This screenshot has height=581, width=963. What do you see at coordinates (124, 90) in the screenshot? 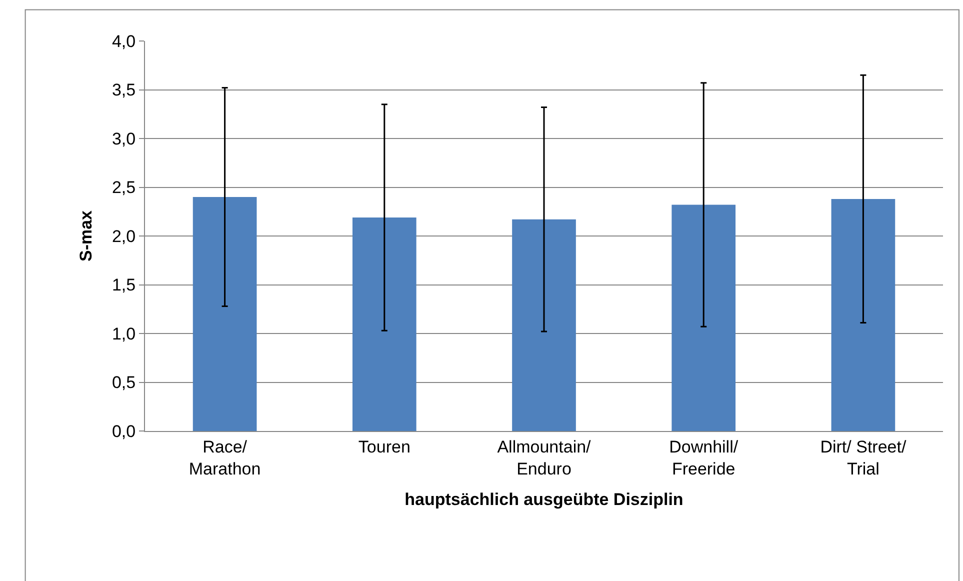
I see `y-tick-label: 3,5` at bounding box center [124, 90].